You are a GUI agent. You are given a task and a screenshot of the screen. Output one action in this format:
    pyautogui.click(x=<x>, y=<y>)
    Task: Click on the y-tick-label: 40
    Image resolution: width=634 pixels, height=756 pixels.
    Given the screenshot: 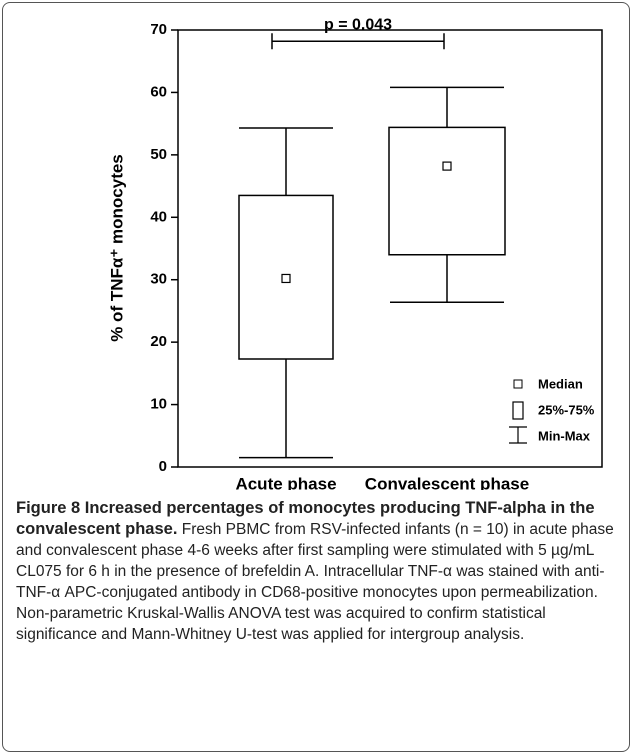 What is the action you would take?
    pyautogui.click(x=158, y=216)
    